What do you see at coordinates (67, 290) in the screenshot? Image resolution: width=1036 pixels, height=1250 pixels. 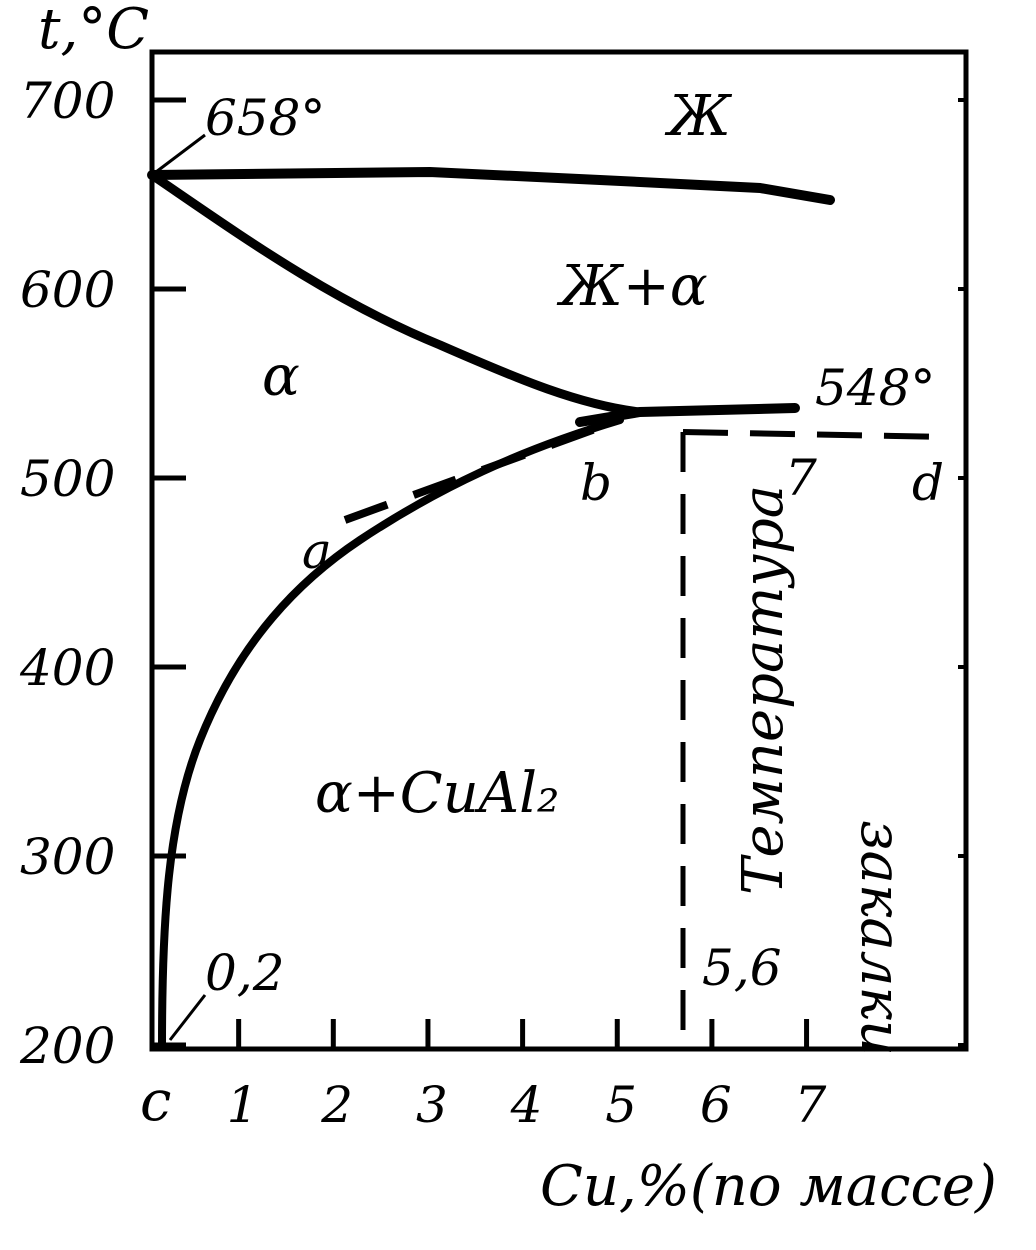 I see `y-tick-label: 600` at bounding box center [67, 290].